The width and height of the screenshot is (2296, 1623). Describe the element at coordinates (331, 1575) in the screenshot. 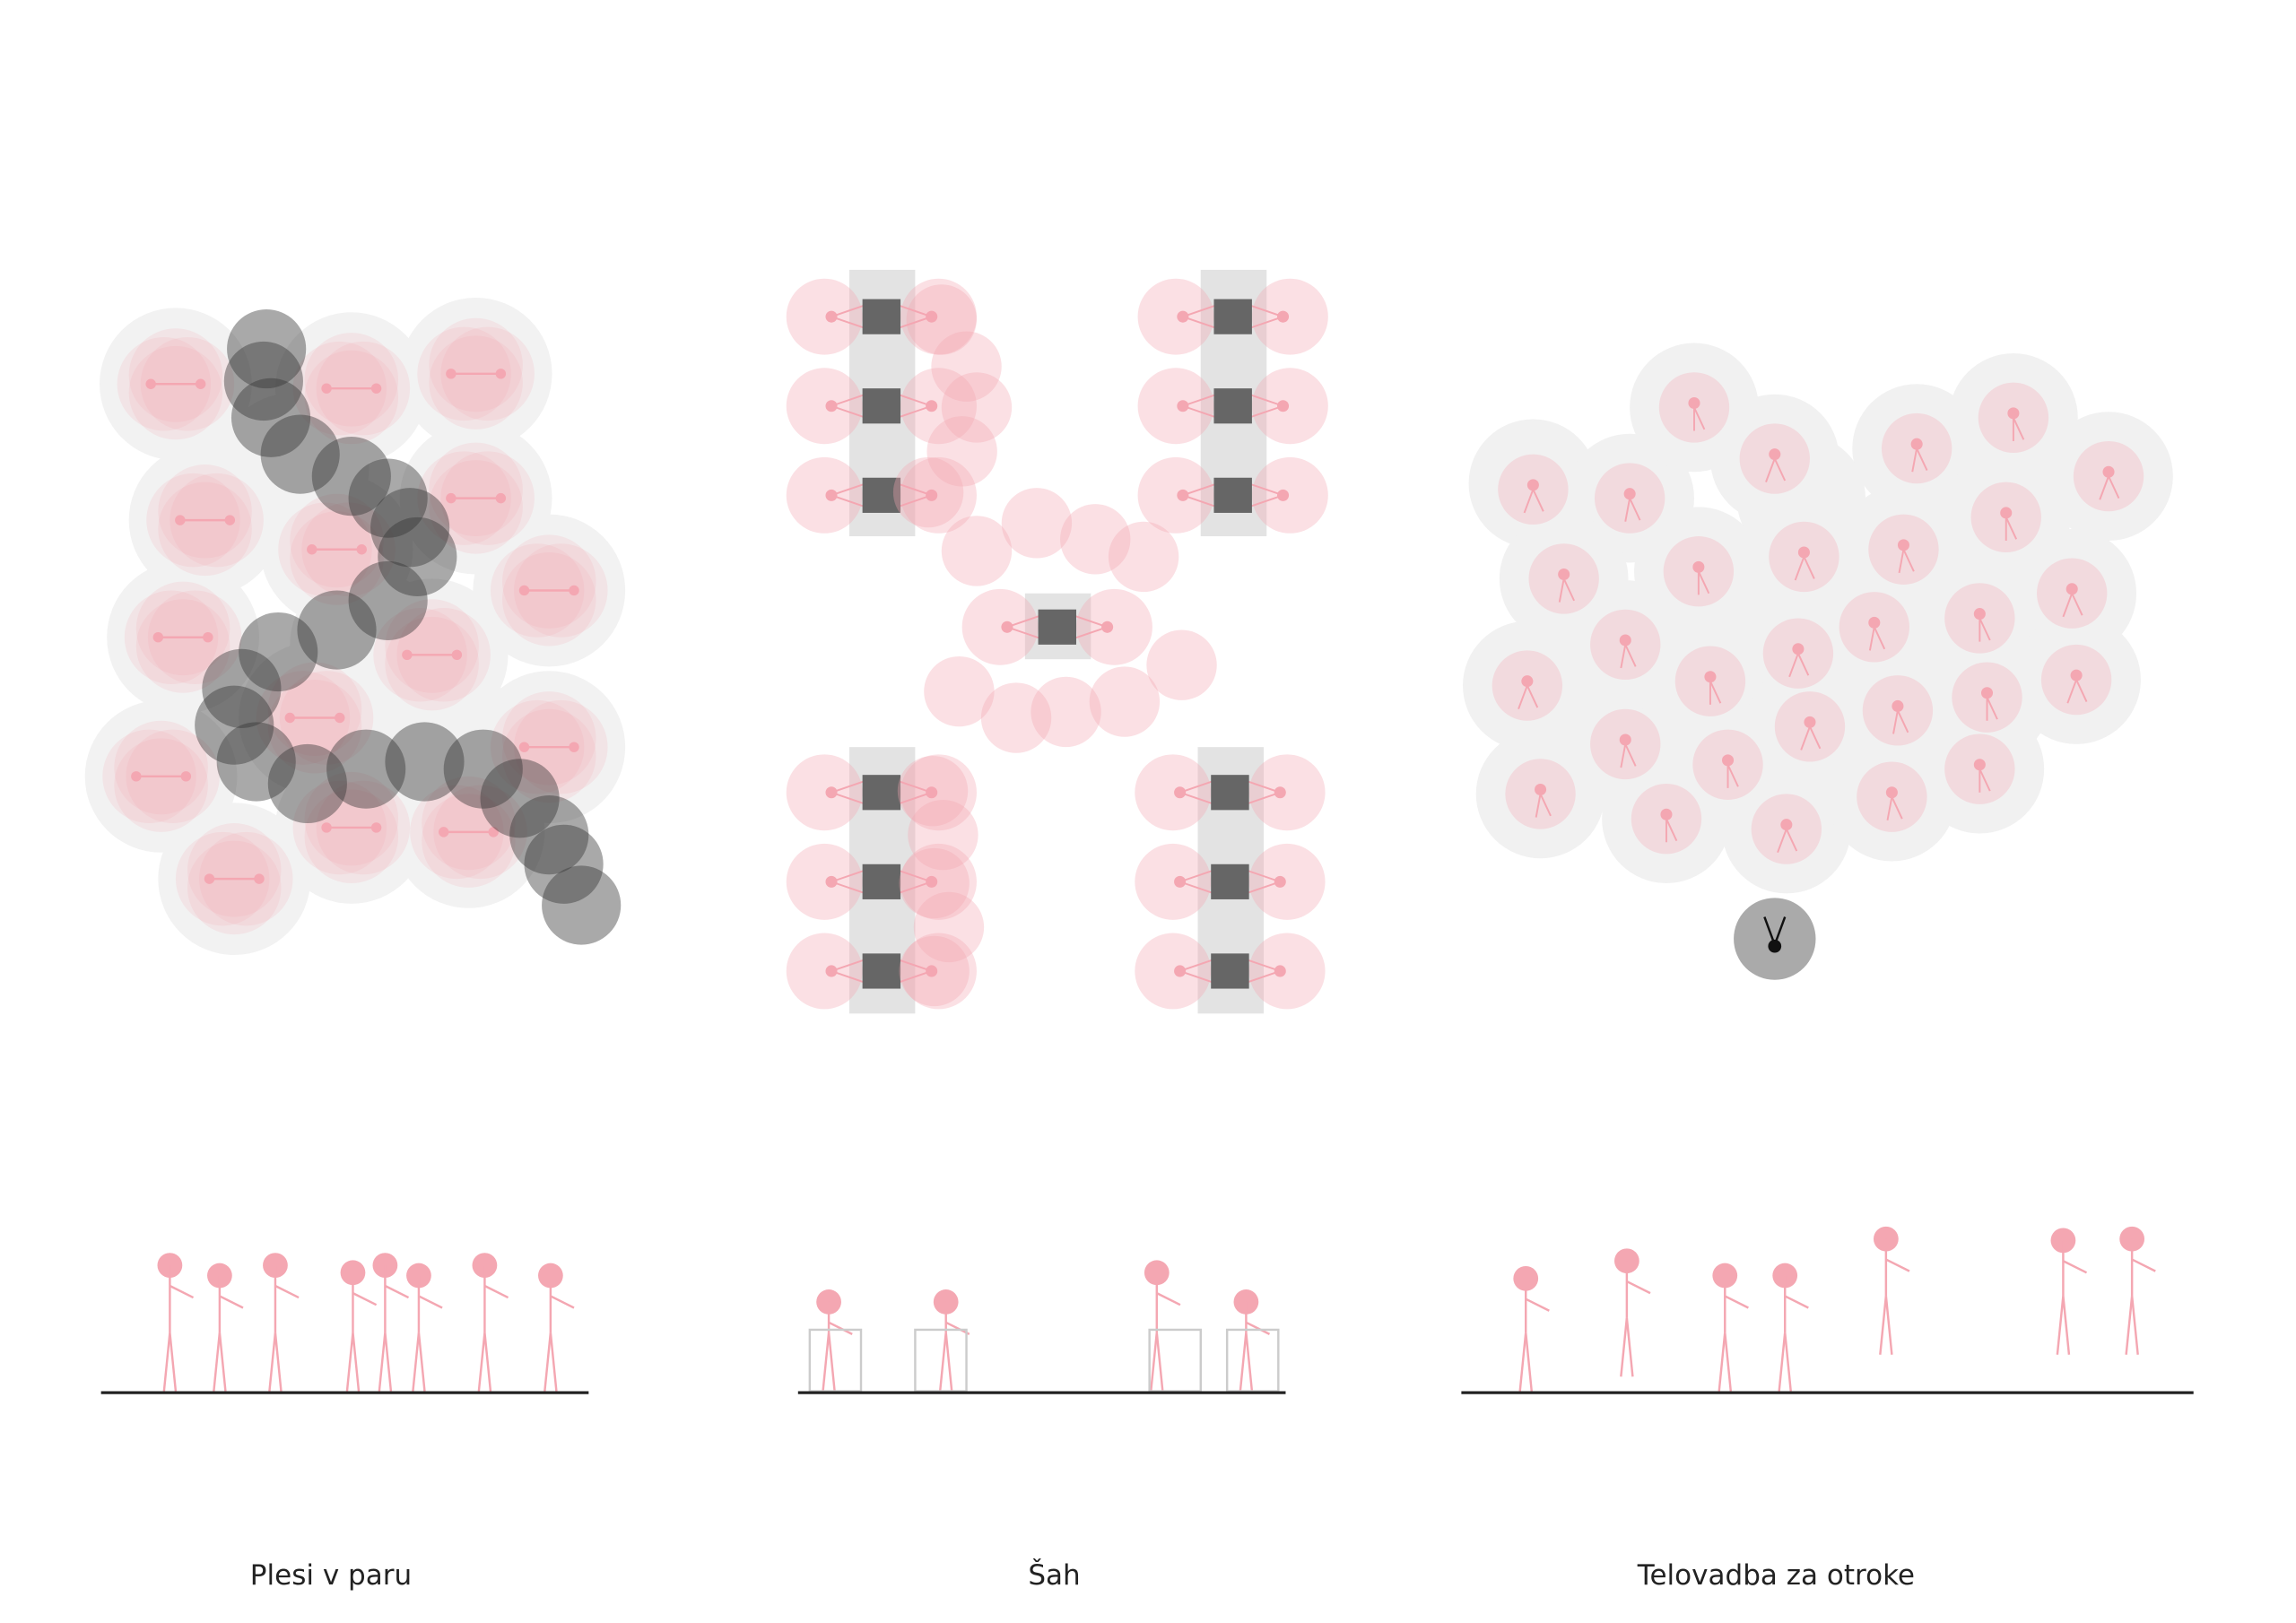

I see `panel-label: Plesi v paru` at that location.